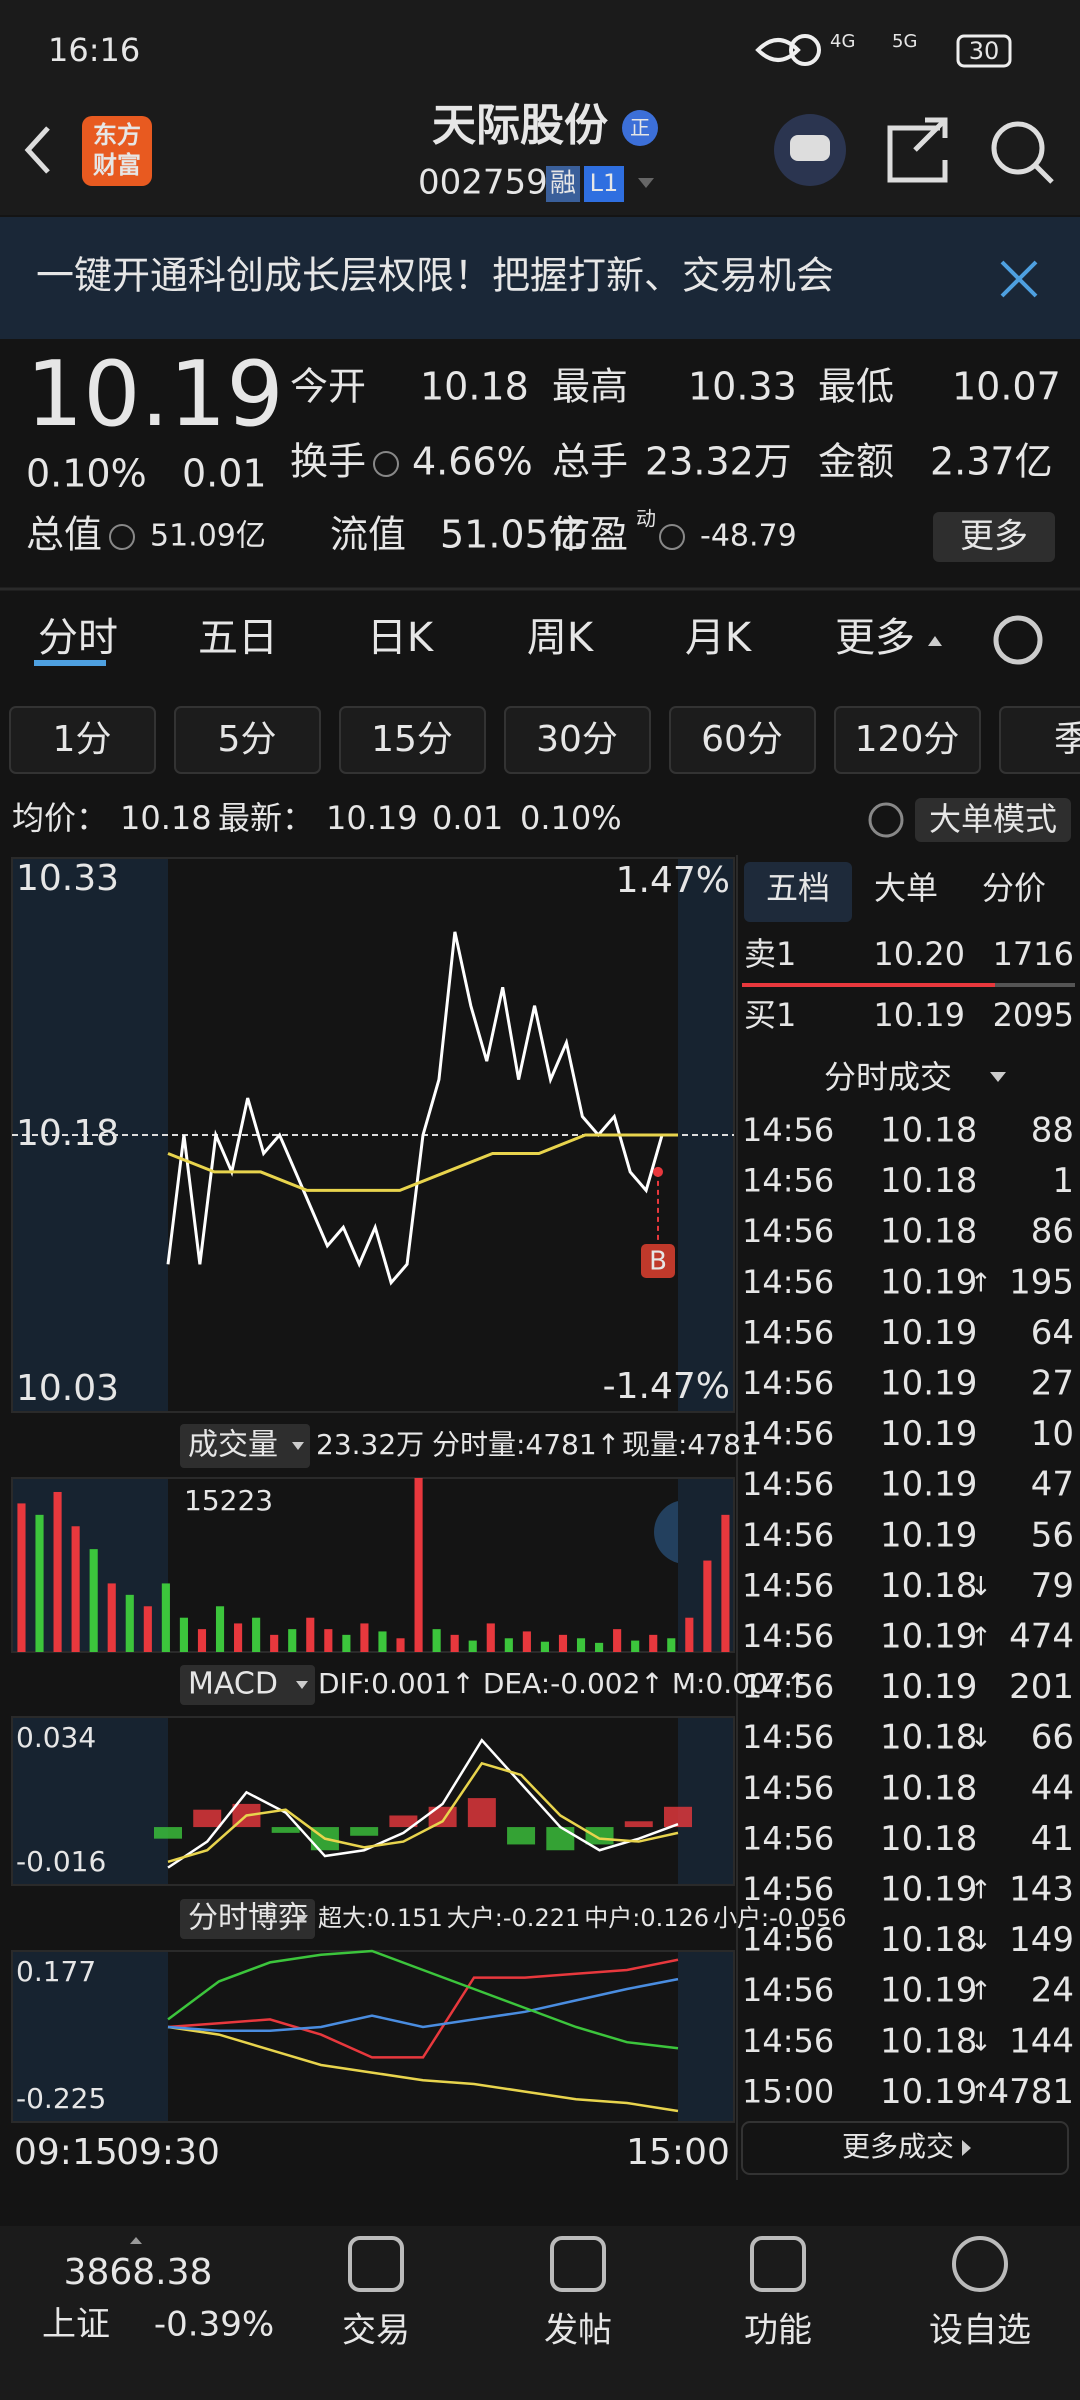 This screenshot has width=1080, height=2400. What do you see at coordinates (561, 638) in the screenshot?
I see `tab: 周K` at bounding box center [561, 638].